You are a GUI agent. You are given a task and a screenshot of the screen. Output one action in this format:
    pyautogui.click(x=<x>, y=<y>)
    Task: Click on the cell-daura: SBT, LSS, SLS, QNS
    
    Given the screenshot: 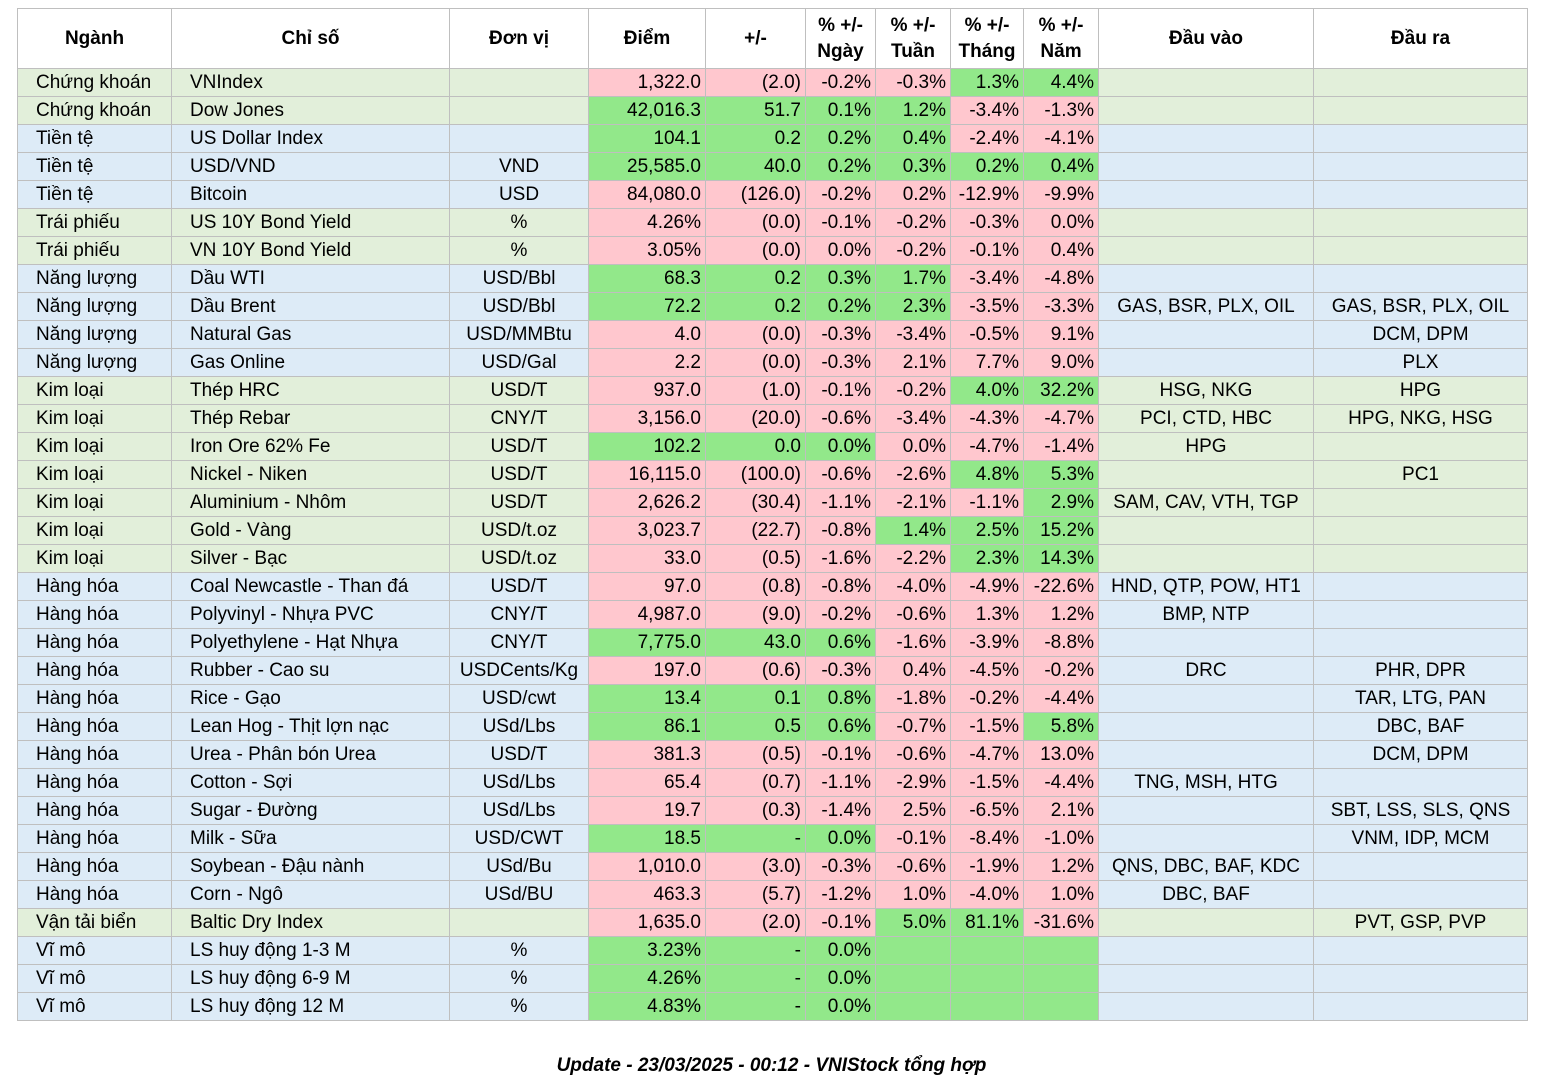 What is the action you would take?
    pyautogui.click(x=1420, y=810)
    